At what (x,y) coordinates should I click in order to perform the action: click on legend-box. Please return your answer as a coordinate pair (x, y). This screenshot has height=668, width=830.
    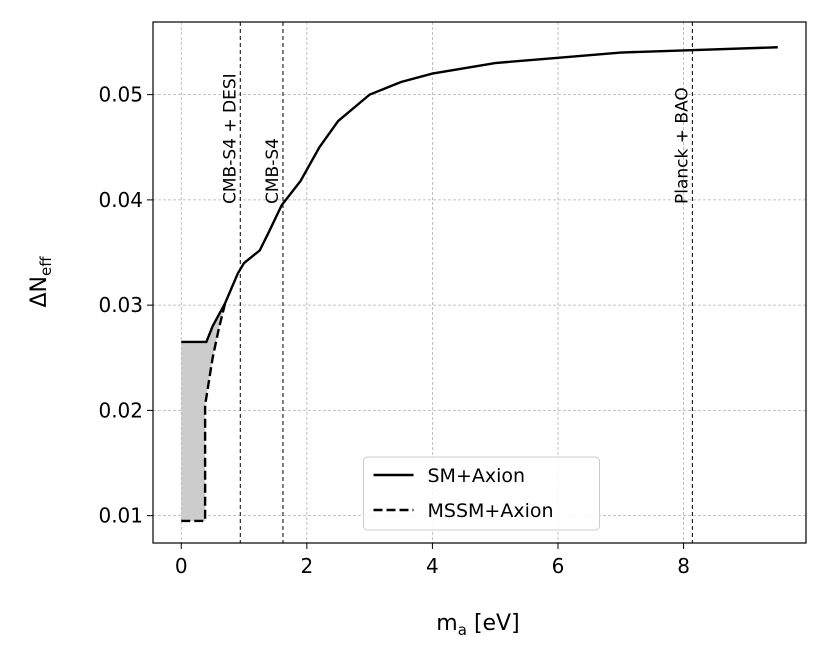
    Looking at the image, I should click on (481, 493).